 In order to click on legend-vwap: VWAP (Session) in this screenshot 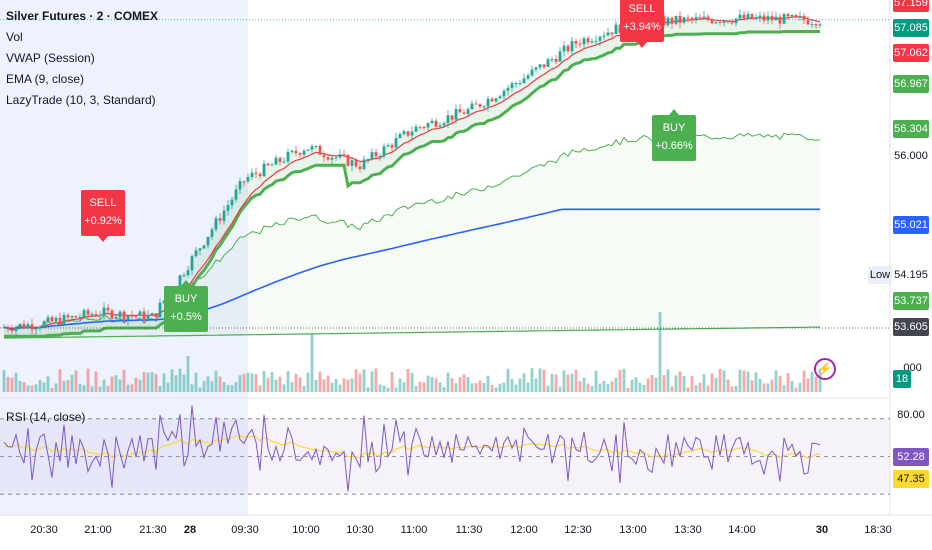, I will do `click(50, 58)`.